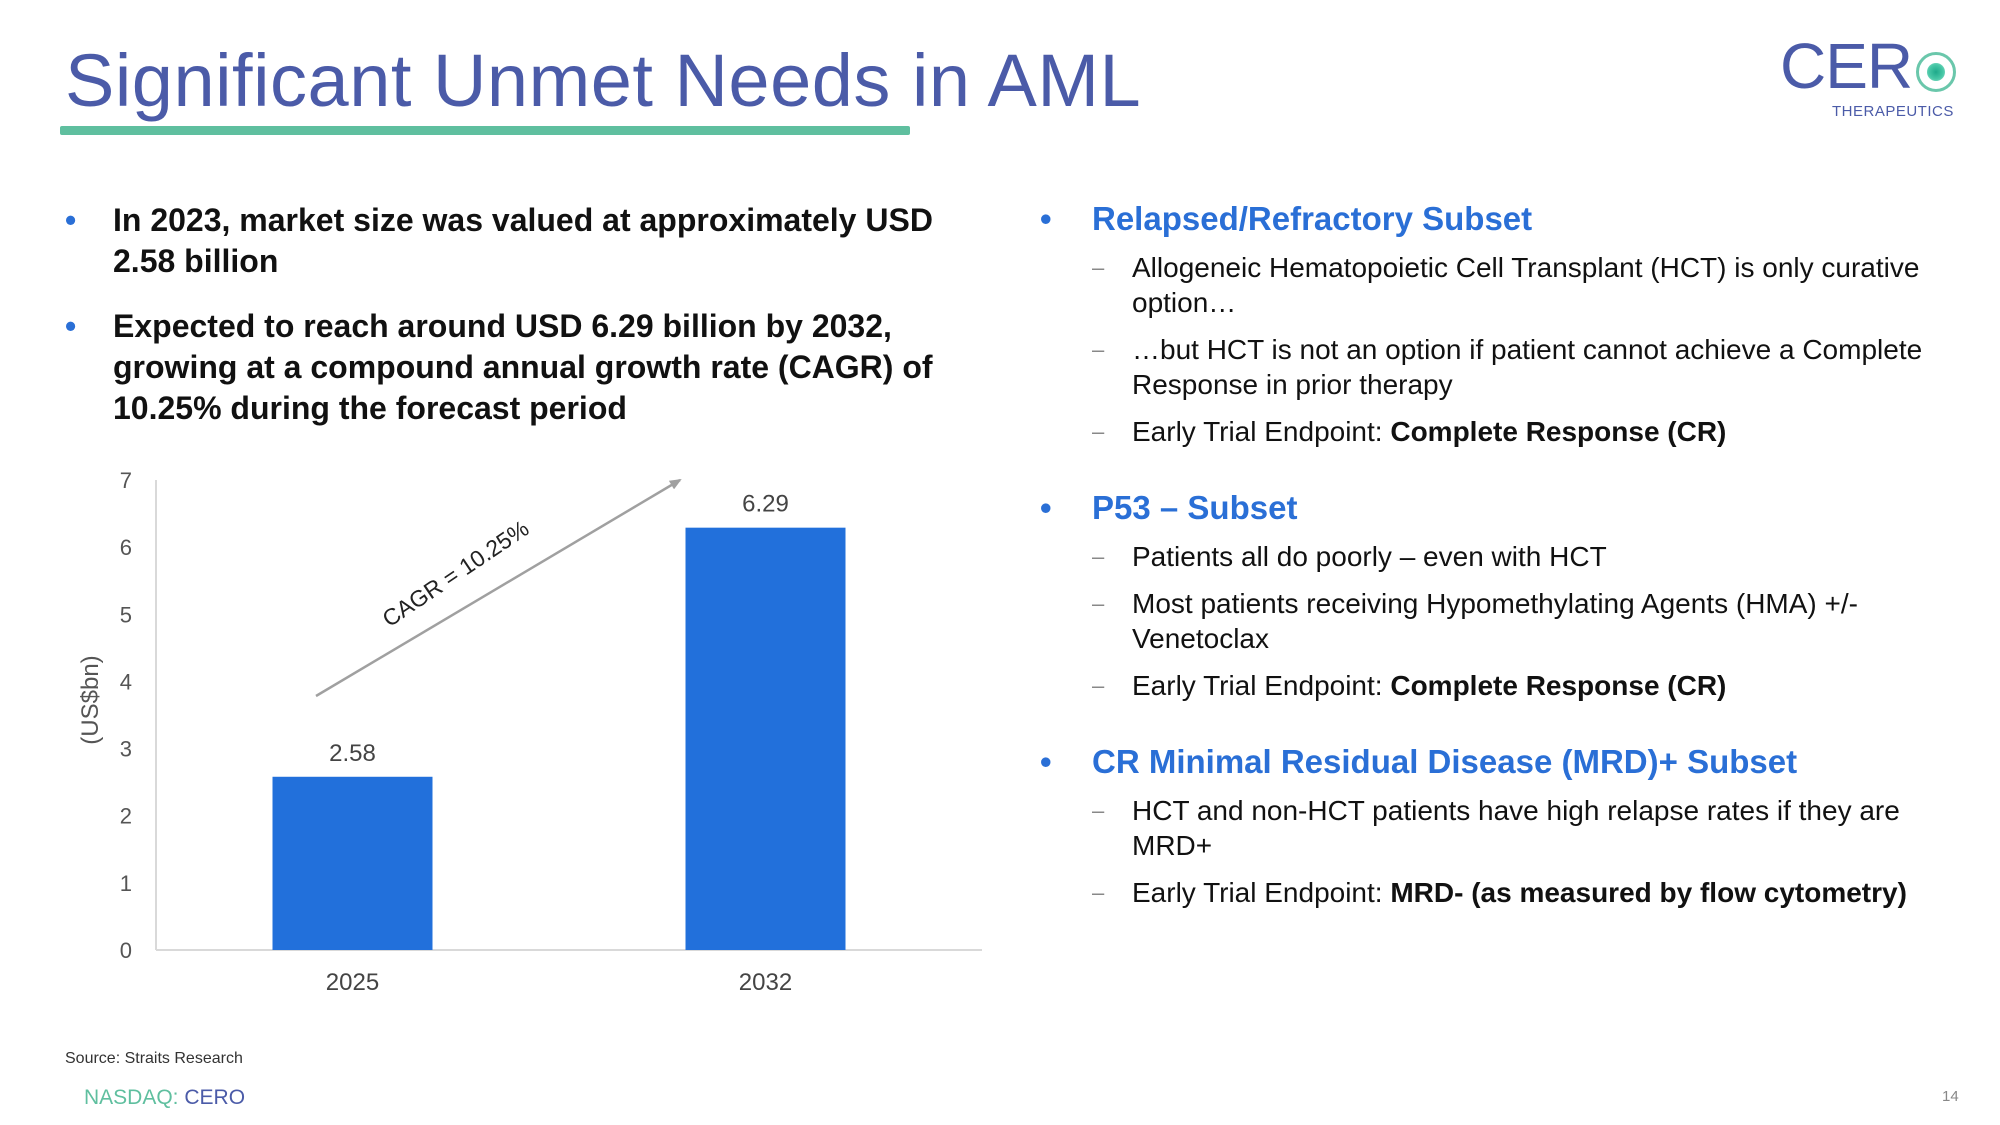  What do you see at coordinates (131, 1097) in the screenshot?
I see `ticker-prefix: NASDAQ:` at bounding box center [131, 1097].